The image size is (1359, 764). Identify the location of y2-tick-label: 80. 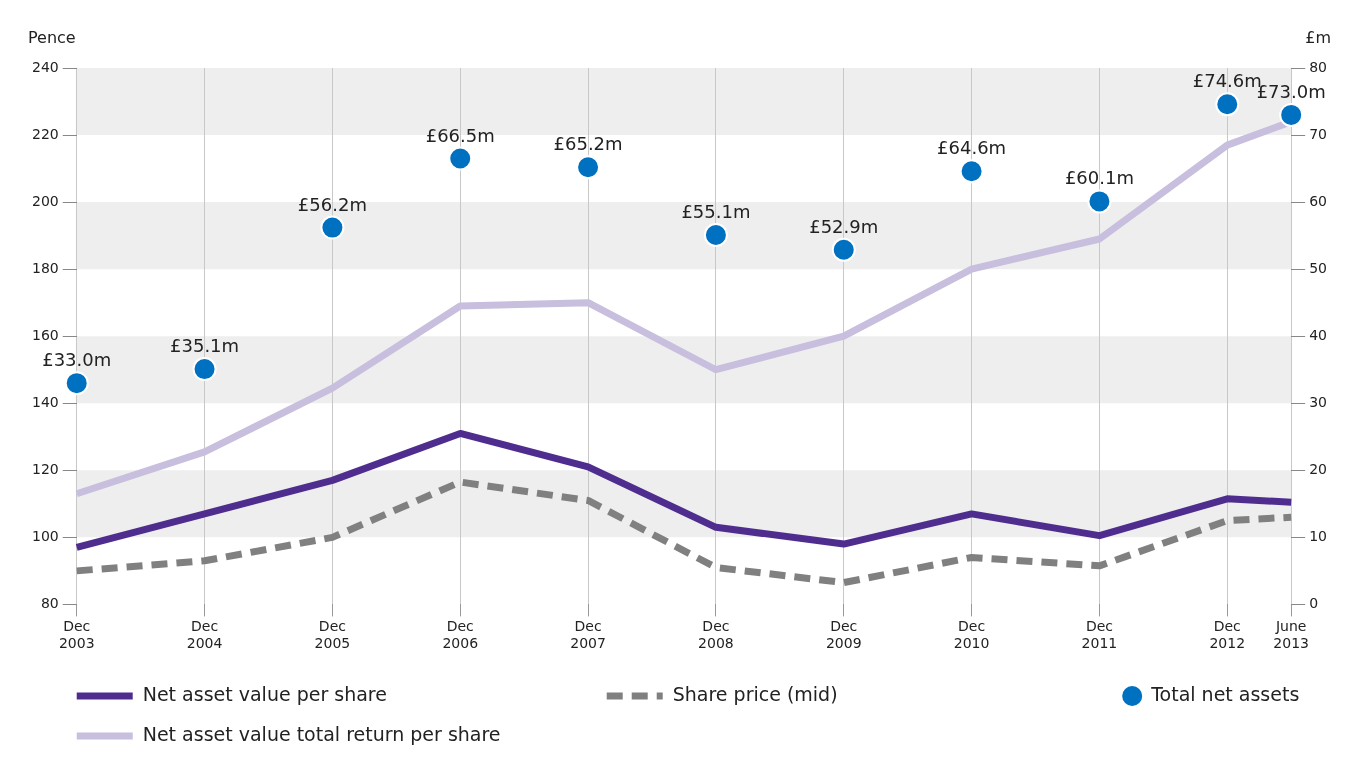
(1318, 66).